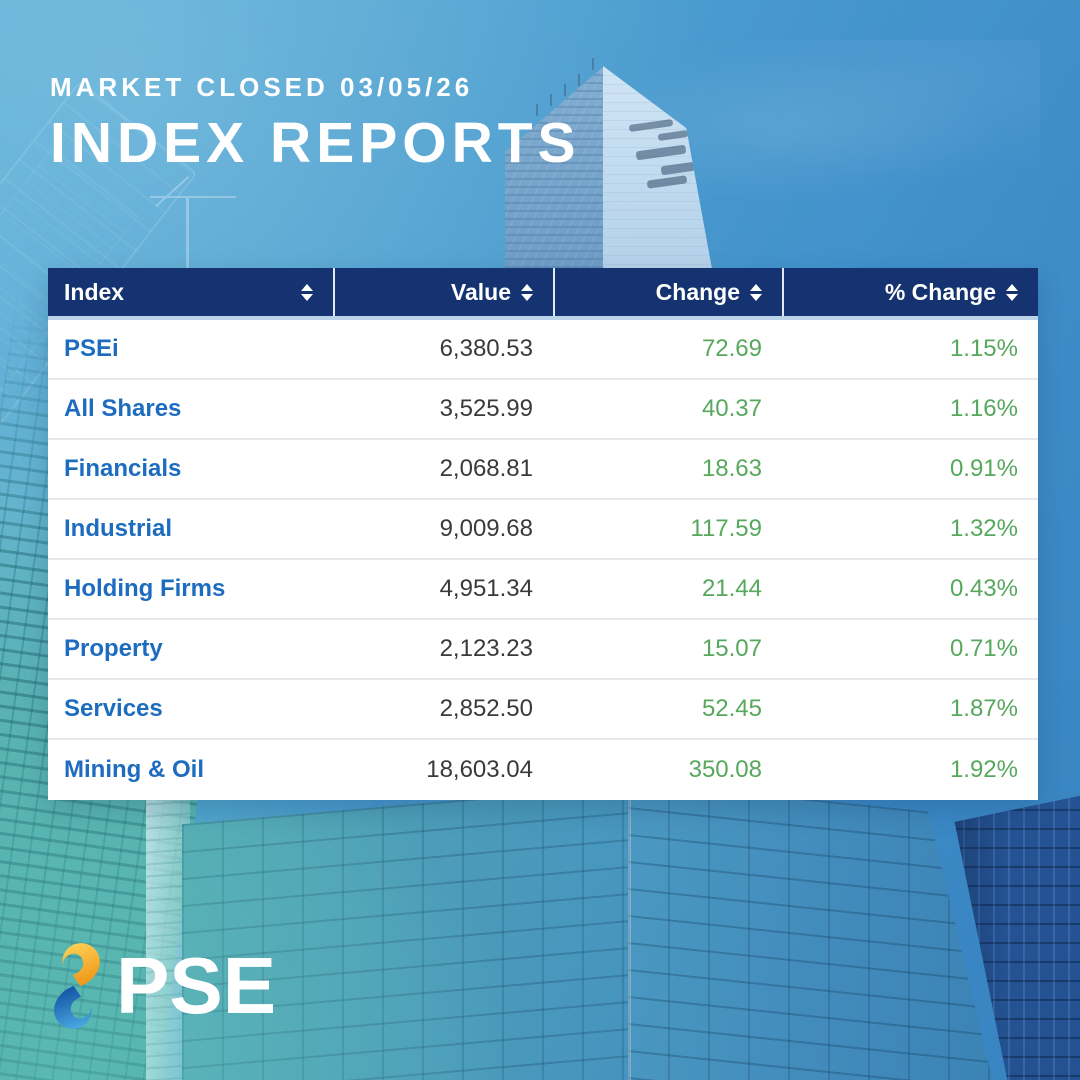  Describe the element at coordinates (726, 528) in the screenshot. I see `change-cell: 117.59` at that location.